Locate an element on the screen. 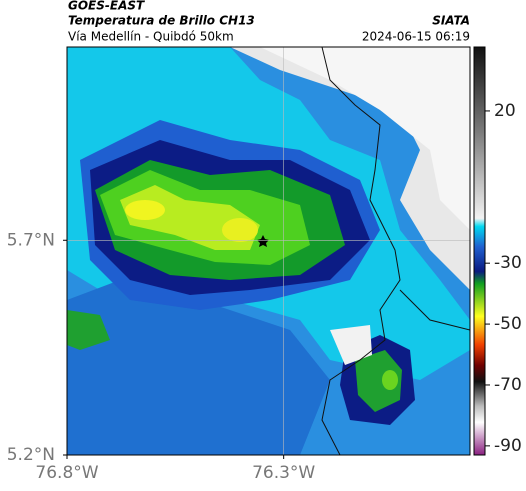 The image size is (526, 491). x-tick-label: 76.8°W is located at coordinates (66, 473).